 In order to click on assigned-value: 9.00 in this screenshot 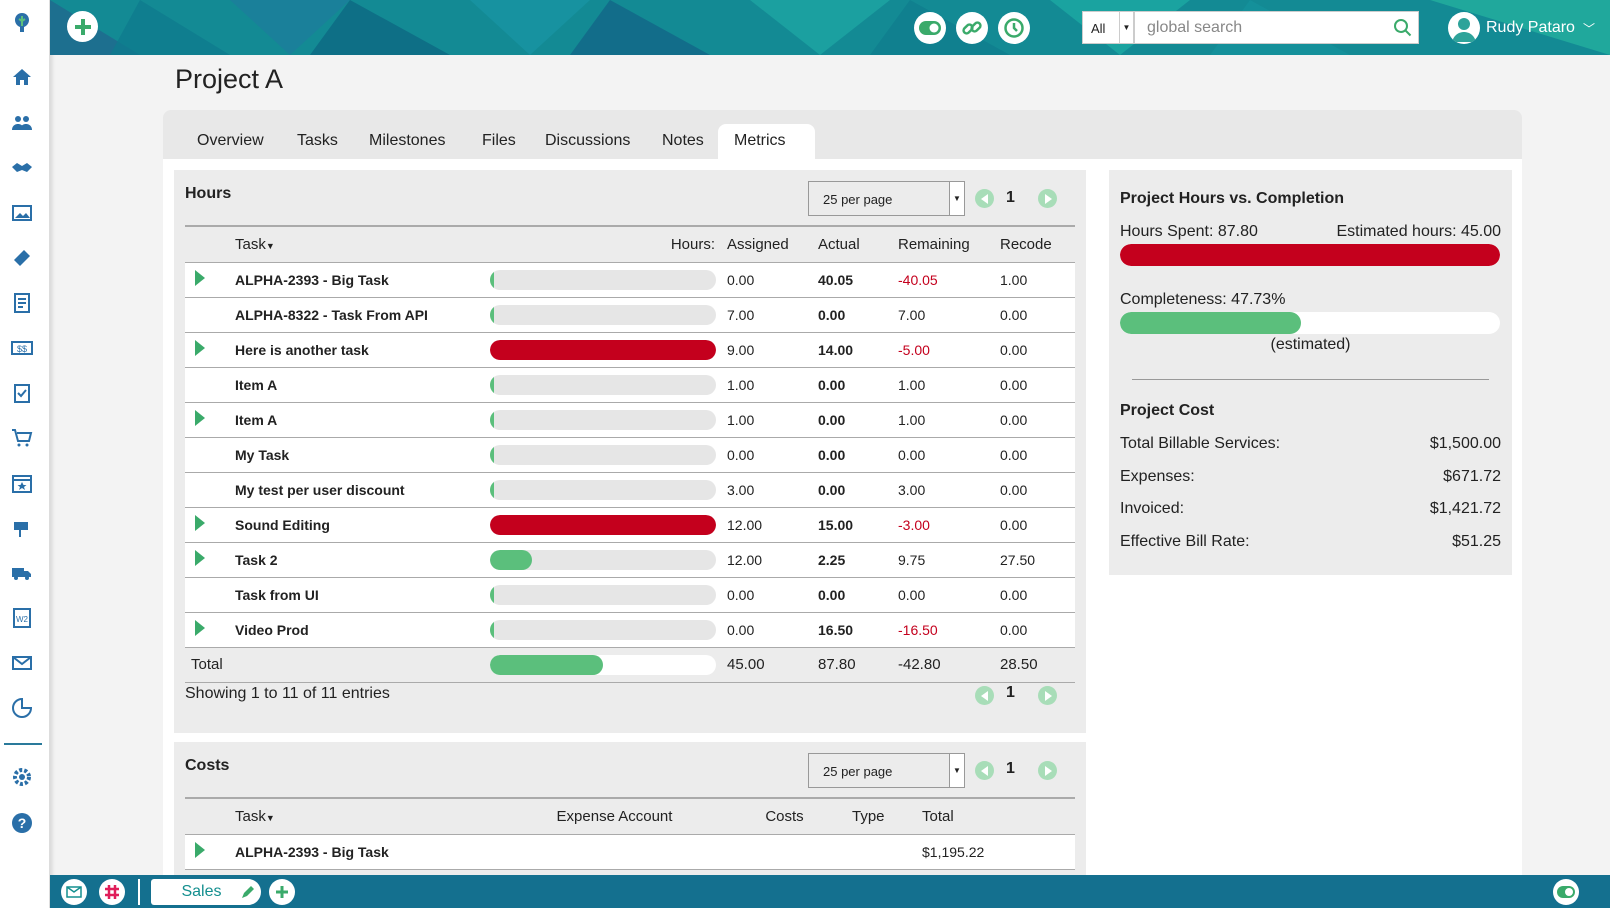, I will do `click(772, 350)`.